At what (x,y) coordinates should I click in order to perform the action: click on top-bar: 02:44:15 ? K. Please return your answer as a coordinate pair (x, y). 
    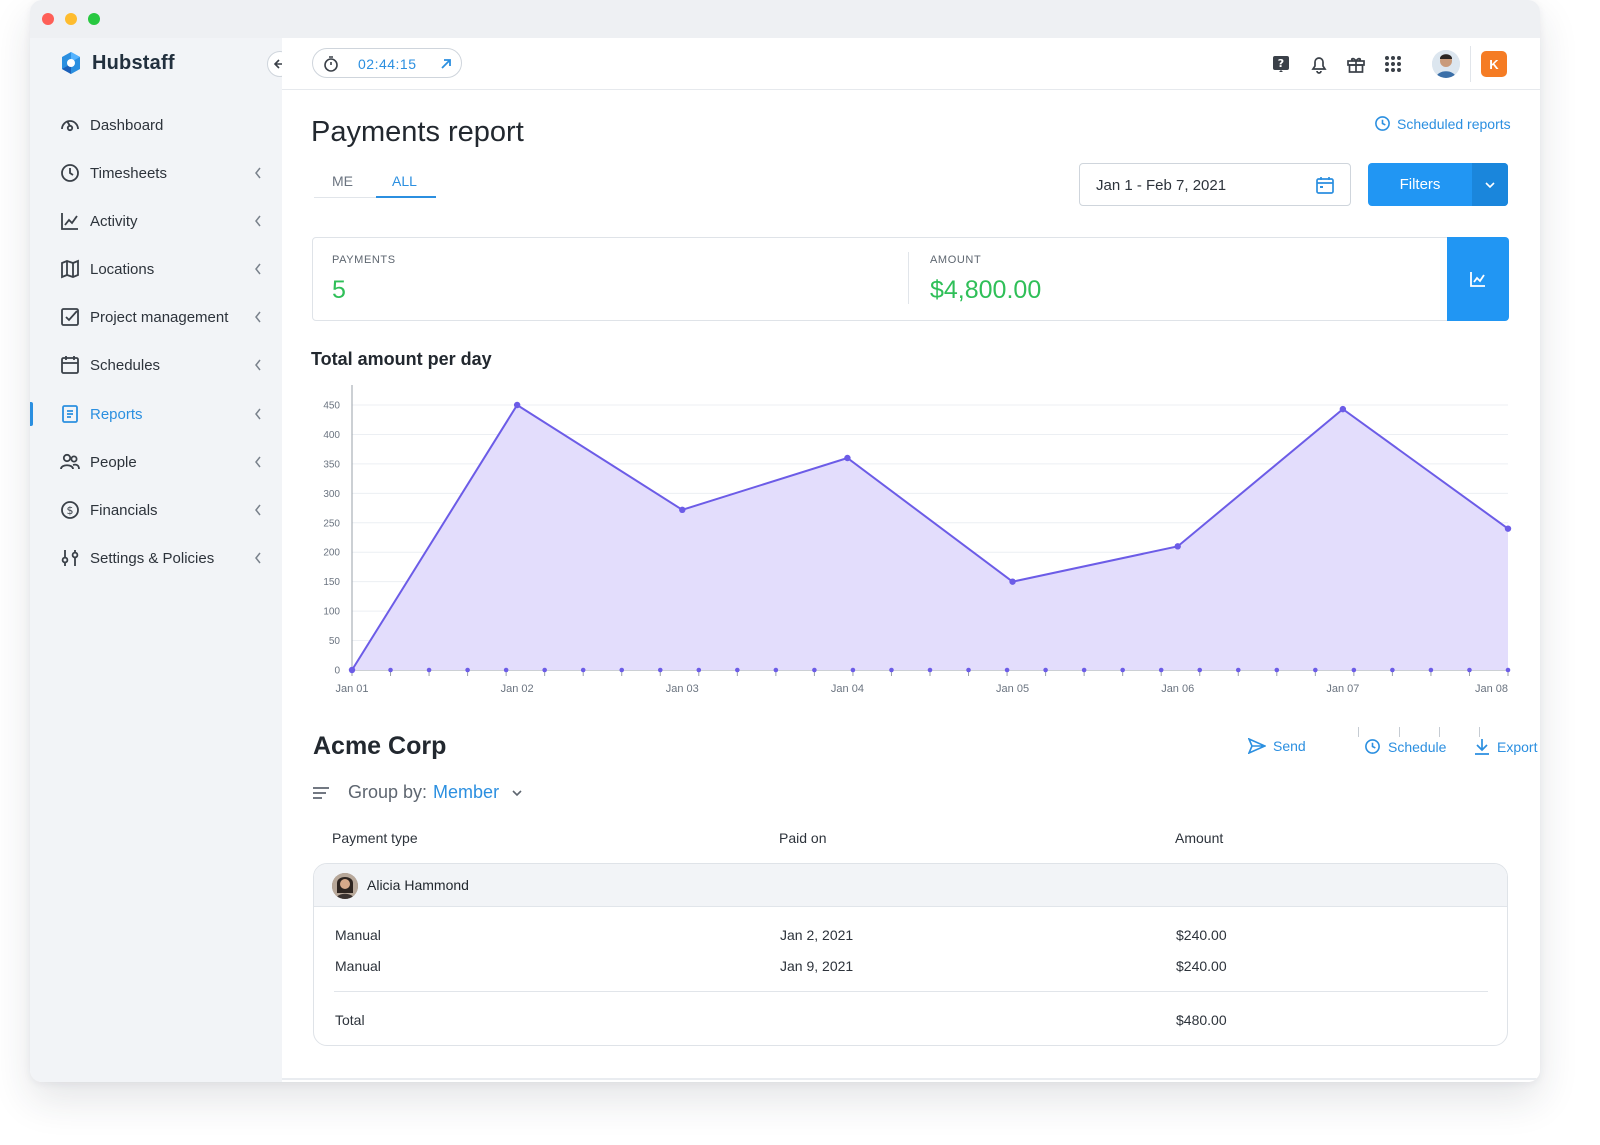
    Looking at the image, I should click on (911, 64).